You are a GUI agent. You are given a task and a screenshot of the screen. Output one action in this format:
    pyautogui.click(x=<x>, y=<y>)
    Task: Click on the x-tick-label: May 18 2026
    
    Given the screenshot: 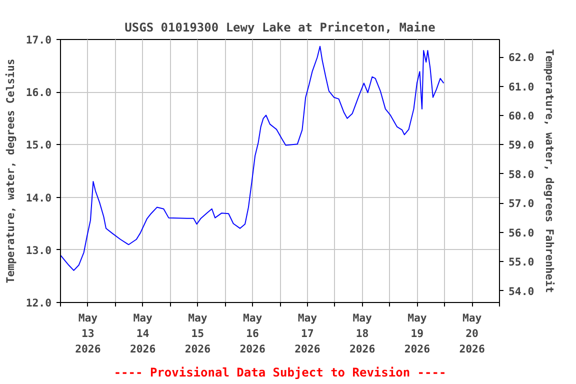 What is the action you would take?
    pyautogui.click(x=362, y=334)
    